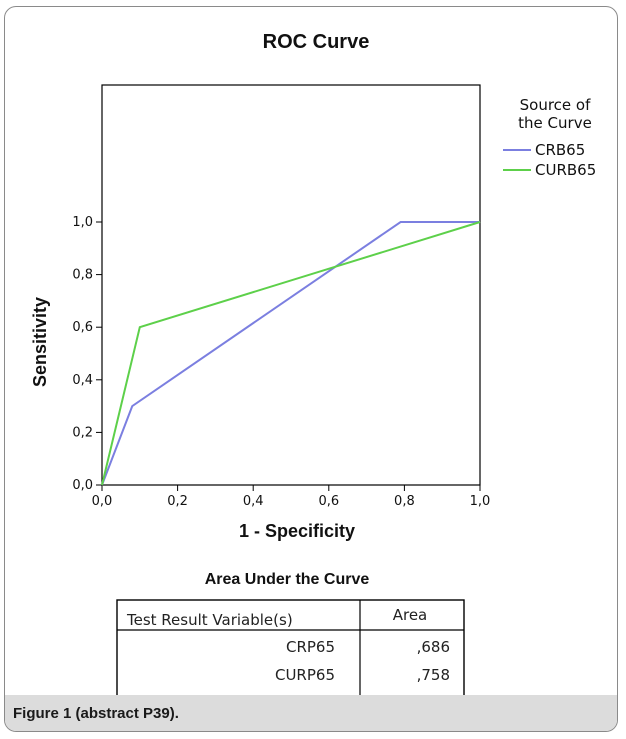 The height and width of the screenshot is (739, 626). I want to click on auc-row-1-area: ,686, so click(433, 647).